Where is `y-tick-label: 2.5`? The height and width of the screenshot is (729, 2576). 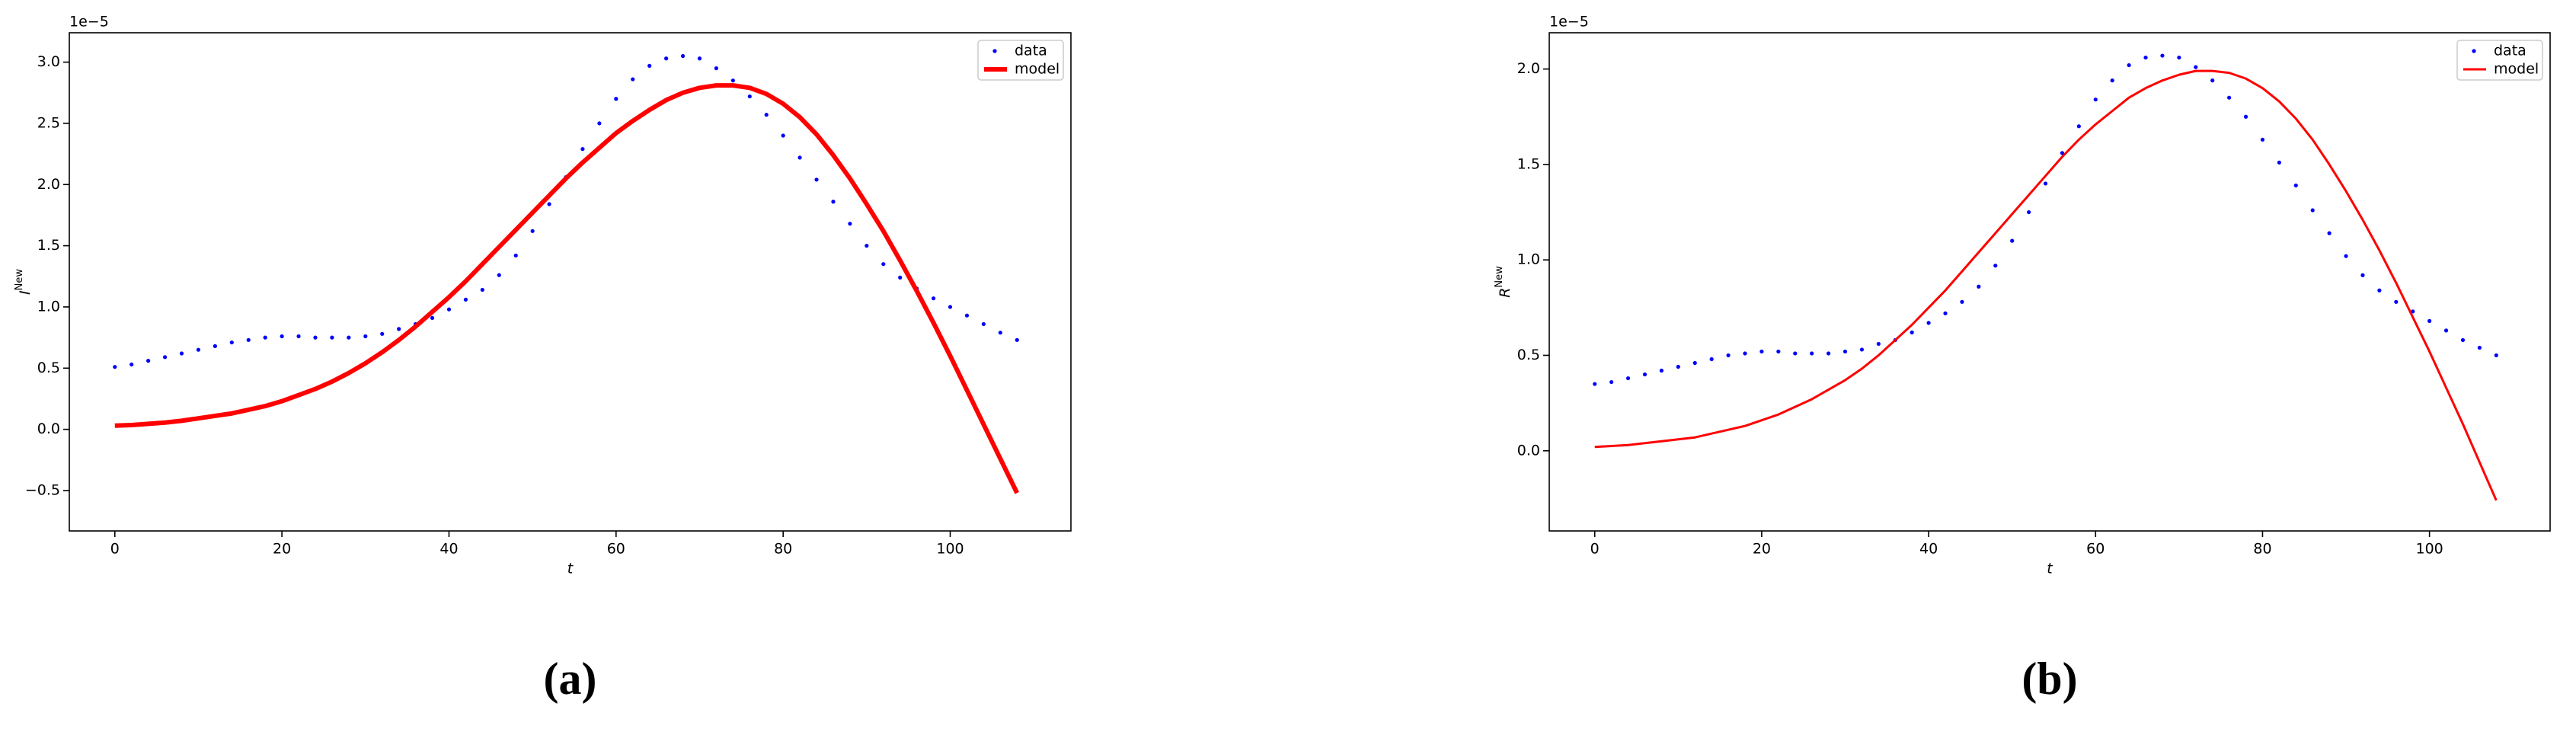 y-tick-label: 2.5 is located at coordinates (48, 122).